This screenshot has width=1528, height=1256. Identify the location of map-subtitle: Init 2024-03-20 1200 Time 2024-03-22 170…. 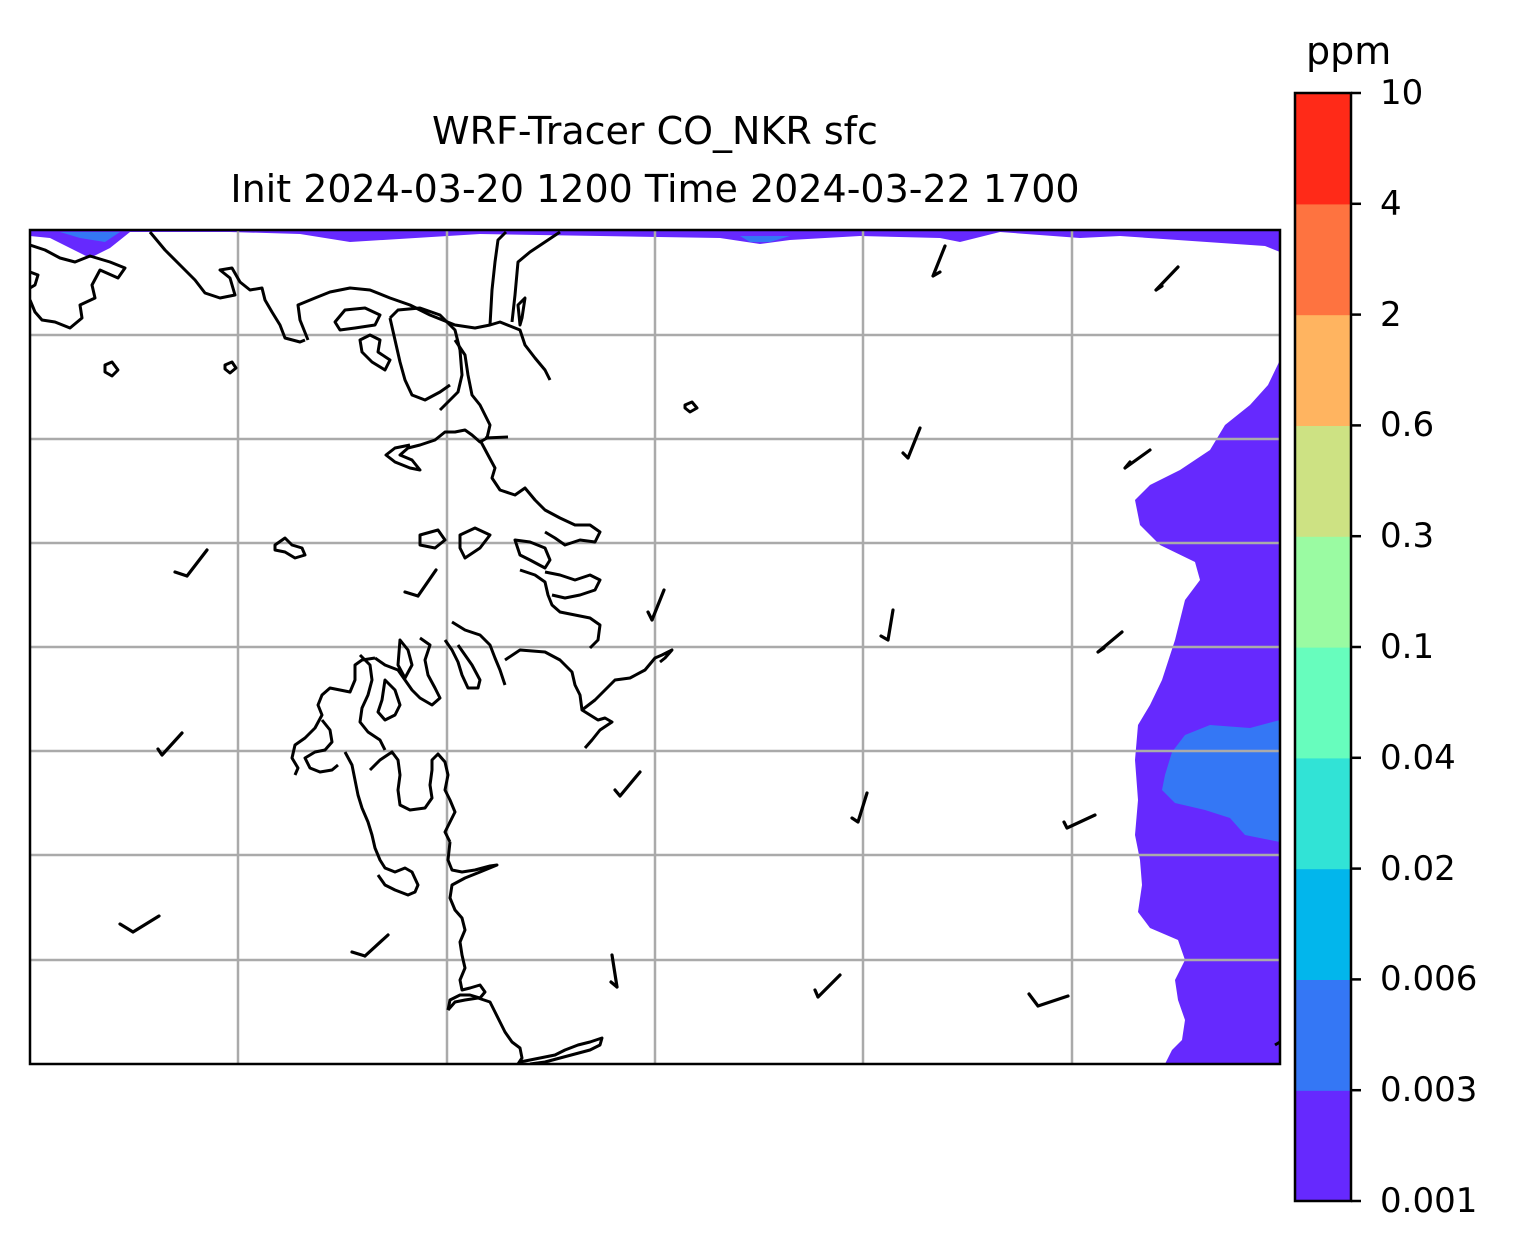
(655, 189).